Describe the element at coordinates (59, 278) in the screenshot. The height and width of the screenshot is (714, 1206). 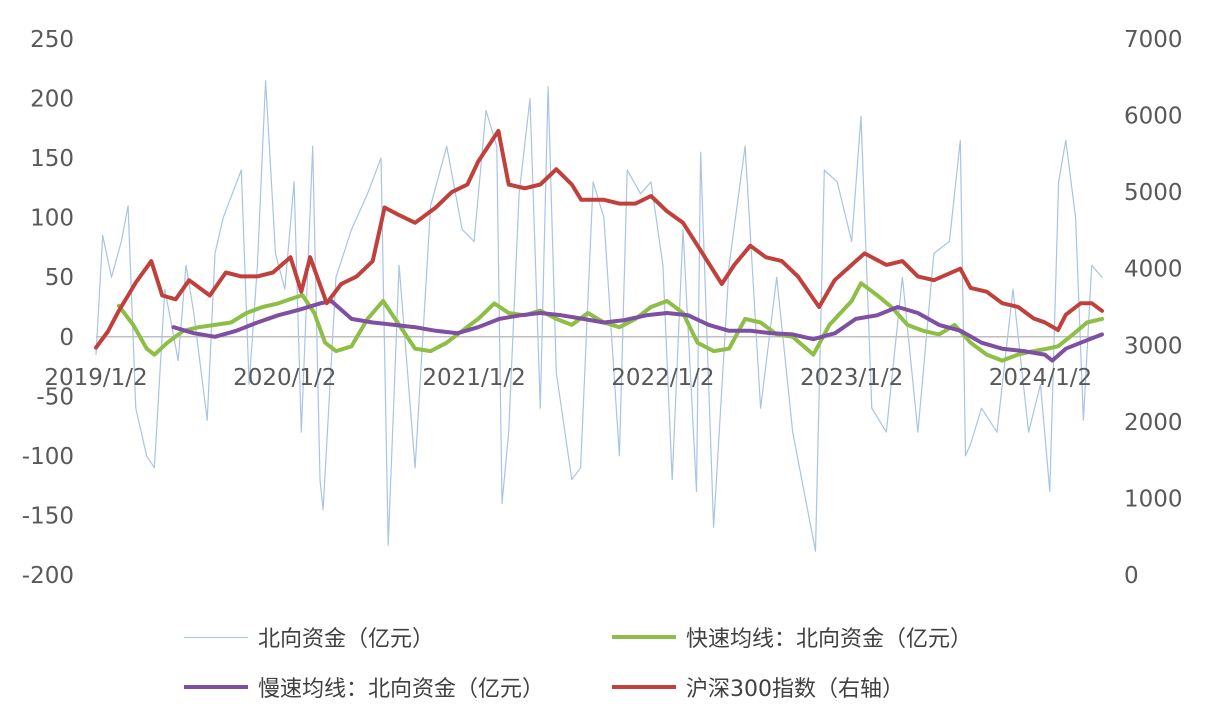
I see `left-y-tick-label: 50` at that location.